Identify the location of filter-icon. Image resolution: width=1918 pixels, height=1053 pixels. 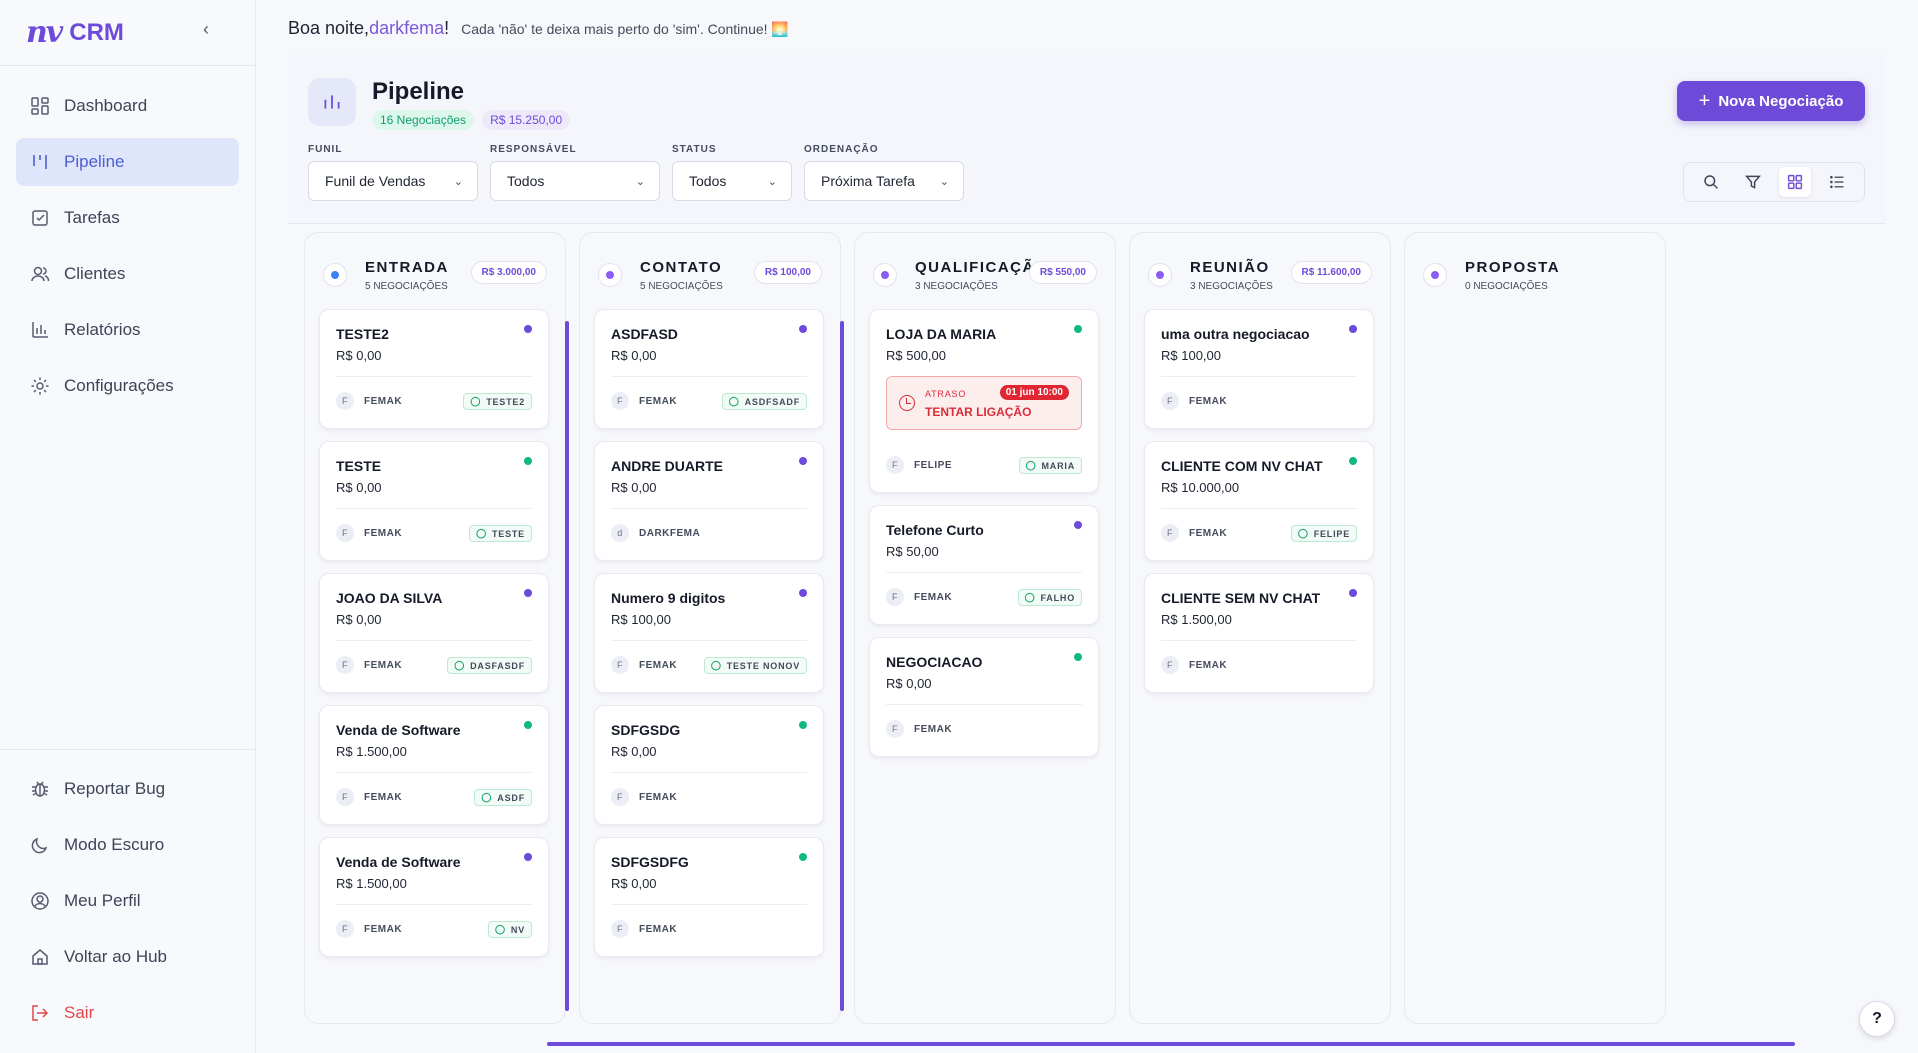
(1753, 182).